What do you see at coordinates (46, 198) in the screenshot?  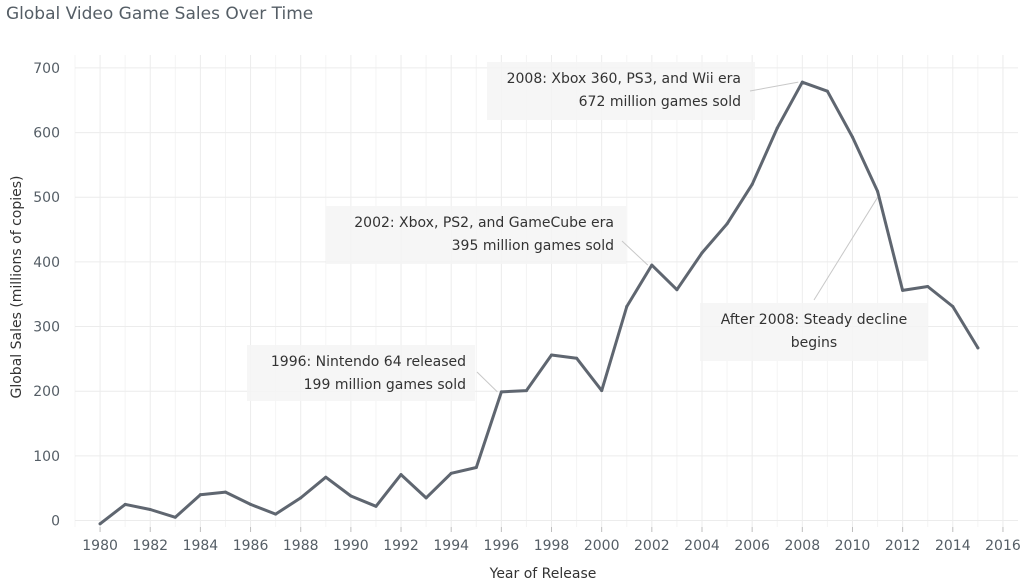 I see `y-tick-label: 500` at bounding box center [46, 198].